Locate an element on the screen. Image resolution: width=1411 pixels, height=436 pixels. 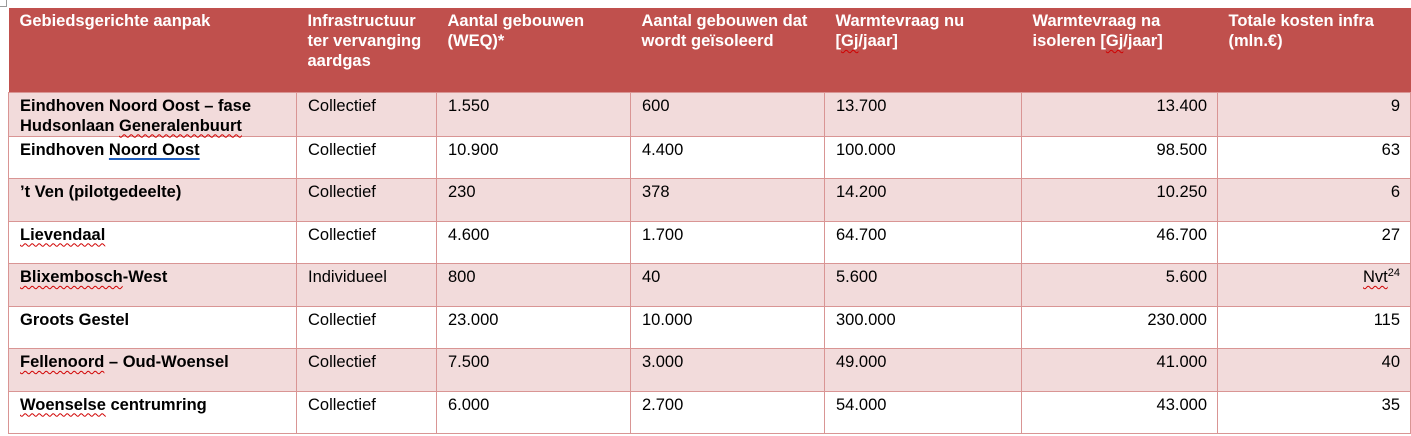
cell-text: Eindhoven Noord Oost – fase Hudsonlaan is located at coordinates (136, 115).